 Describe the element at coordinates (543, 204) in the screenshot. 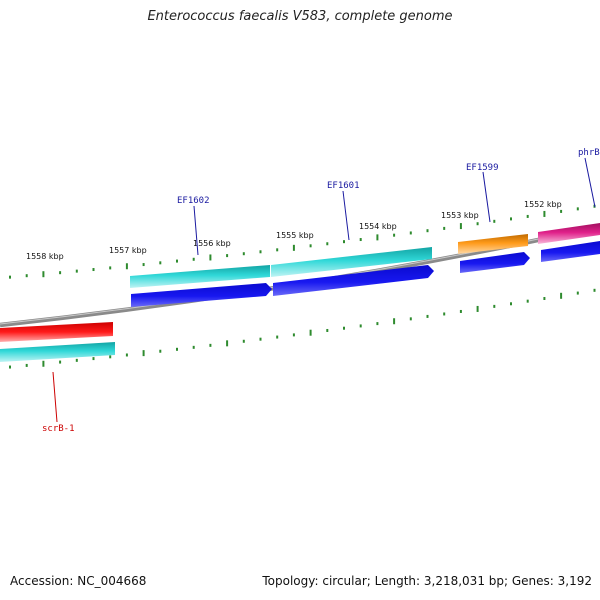

I see `scale-label: 1552 kbp` at that location.